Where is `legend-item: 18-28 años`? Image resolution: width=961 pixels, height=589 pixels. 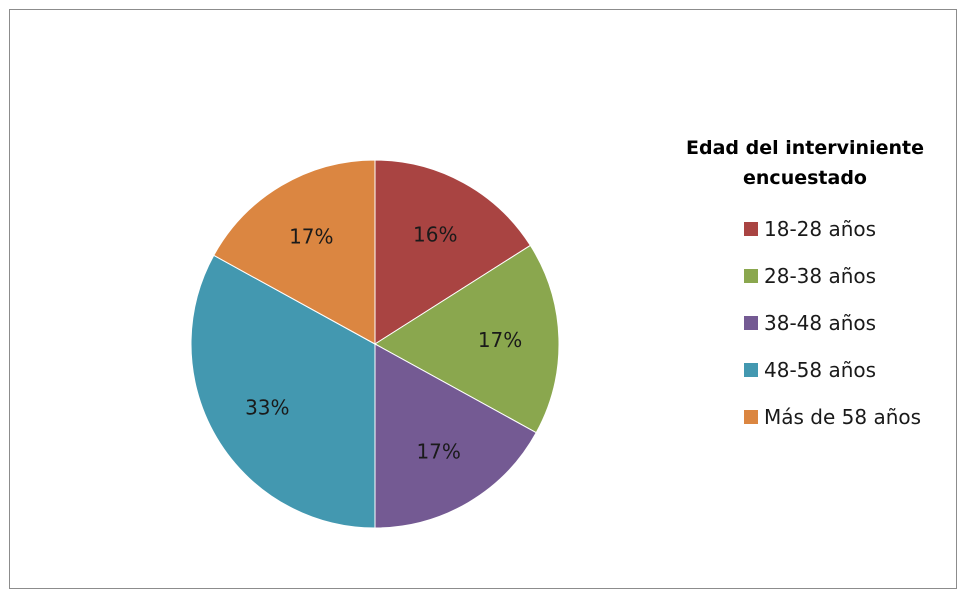
legend-item: 18-28 años is located at coordinates (852, 228).